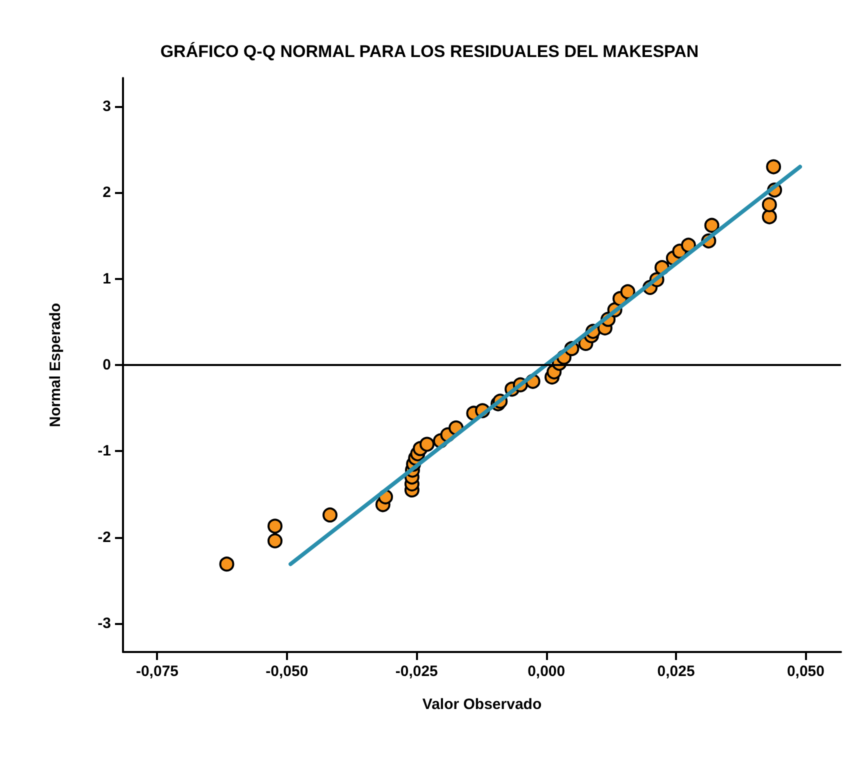 This screenshot has width=859, height=760. I want to click on y-tick-label: 0, so click(106, 365).